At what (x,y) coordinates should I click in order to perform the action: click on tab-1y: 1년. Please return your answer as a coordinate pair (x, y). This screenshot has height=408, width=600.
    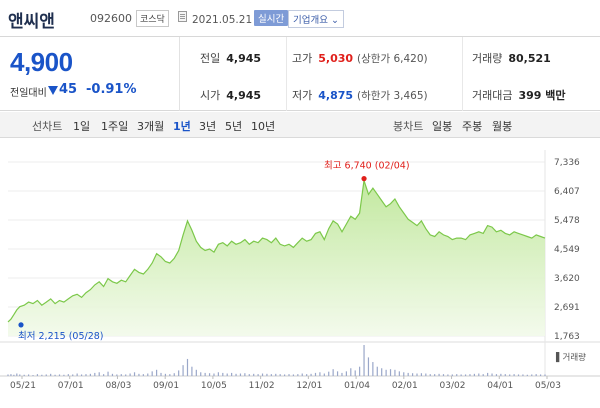
    Looking at the image, I should click on (182, 126).